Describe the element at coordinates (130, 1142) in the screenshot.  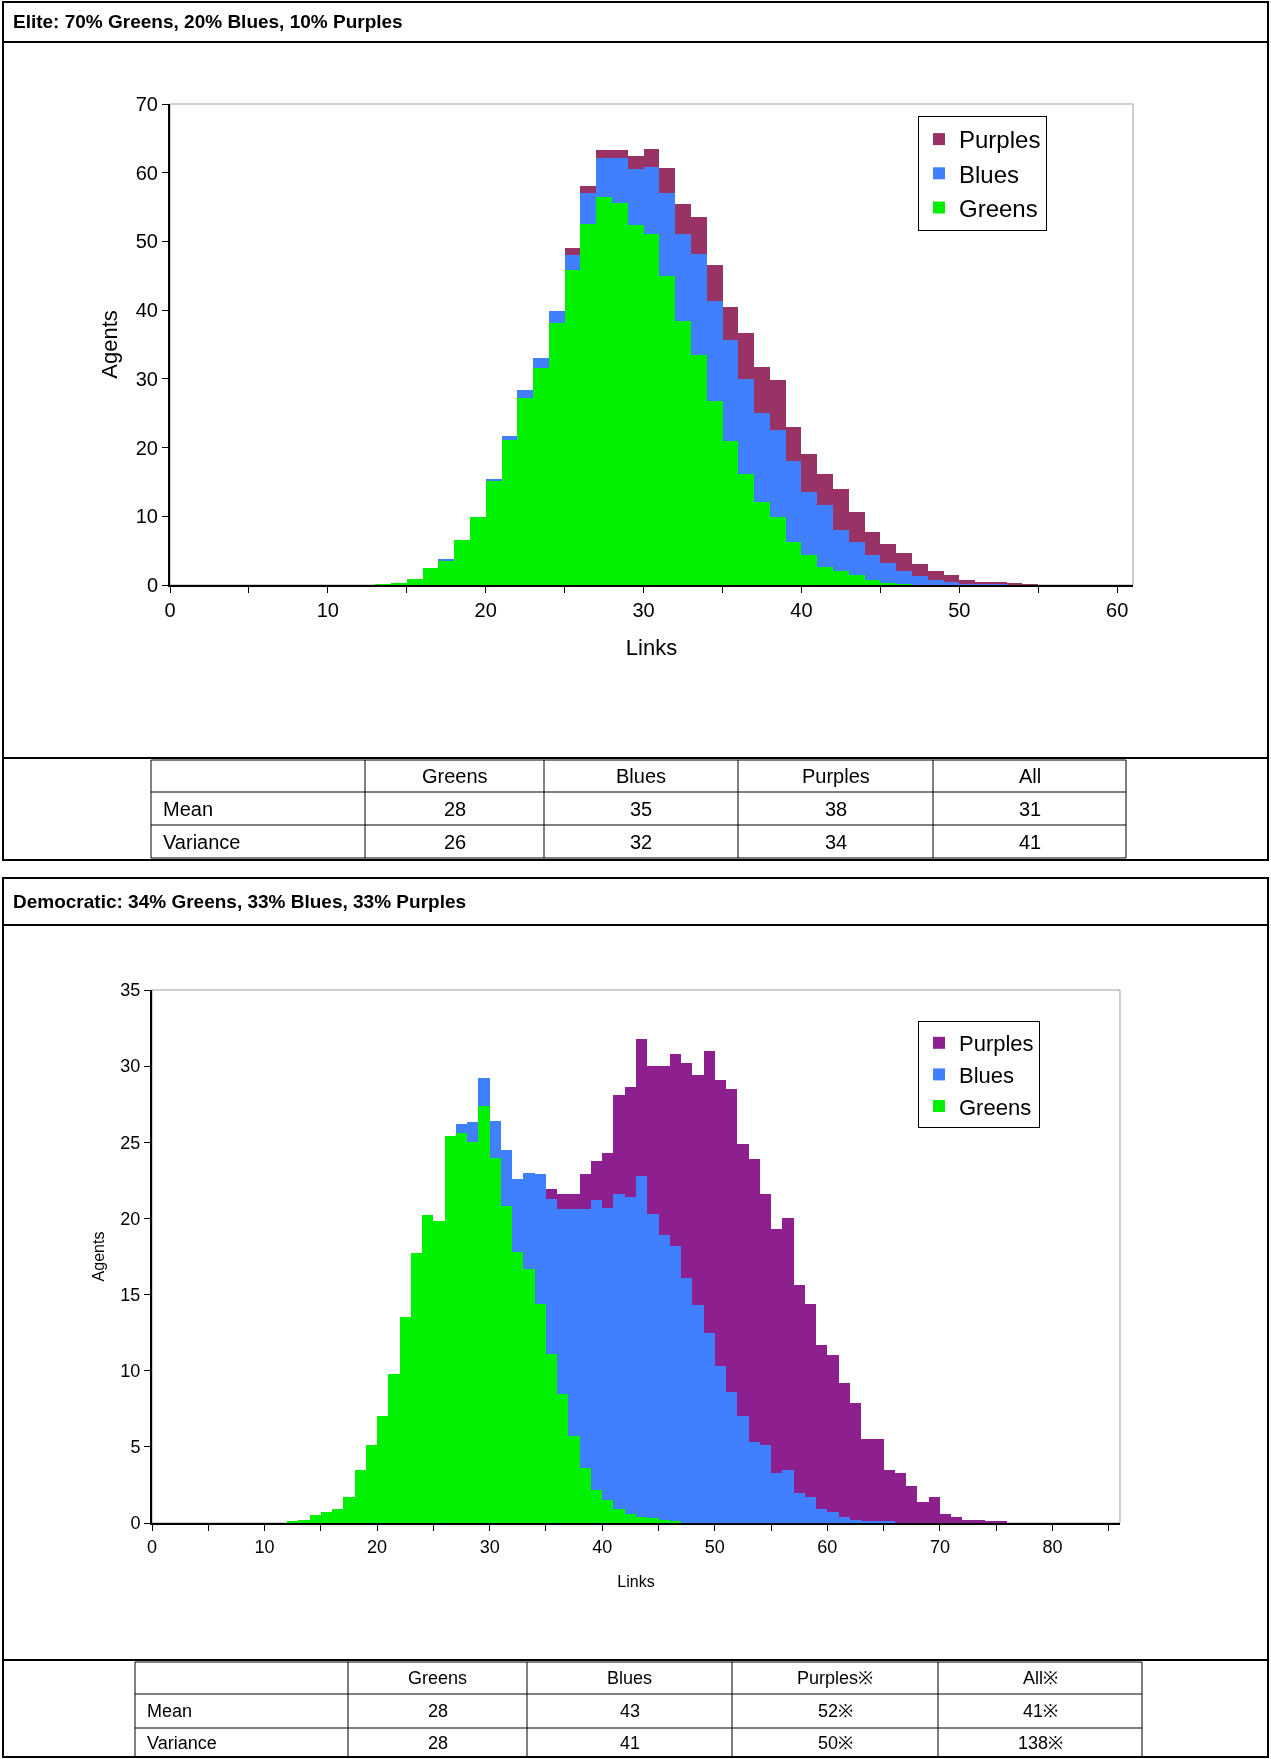
I see `y-tick-label: 25` at that location.